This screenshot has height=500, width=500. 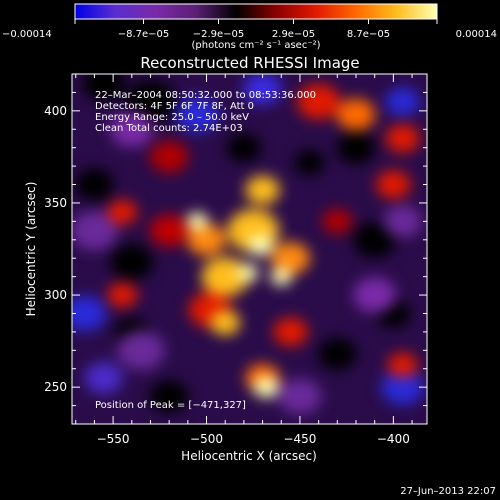 I want to click on x-axis-label: Heliocentric X (arcsec), so click(x=249, y=456).